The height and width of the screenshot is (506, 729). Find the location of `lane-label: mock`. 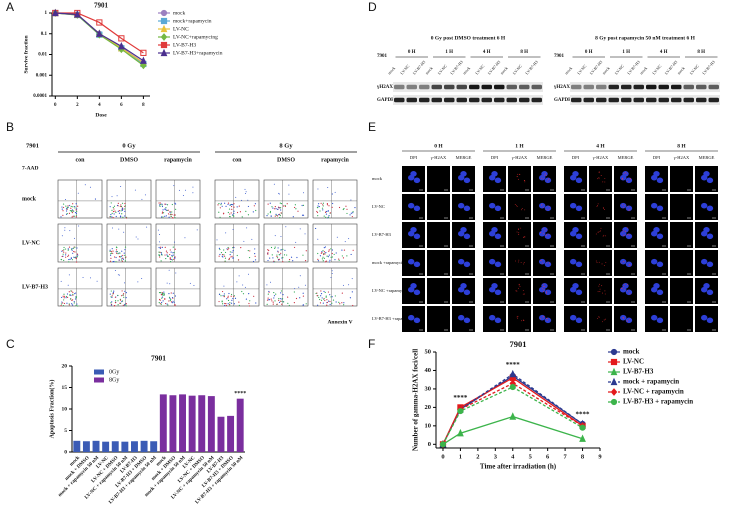

lane-label: mock is located at coordinates (606, 70).